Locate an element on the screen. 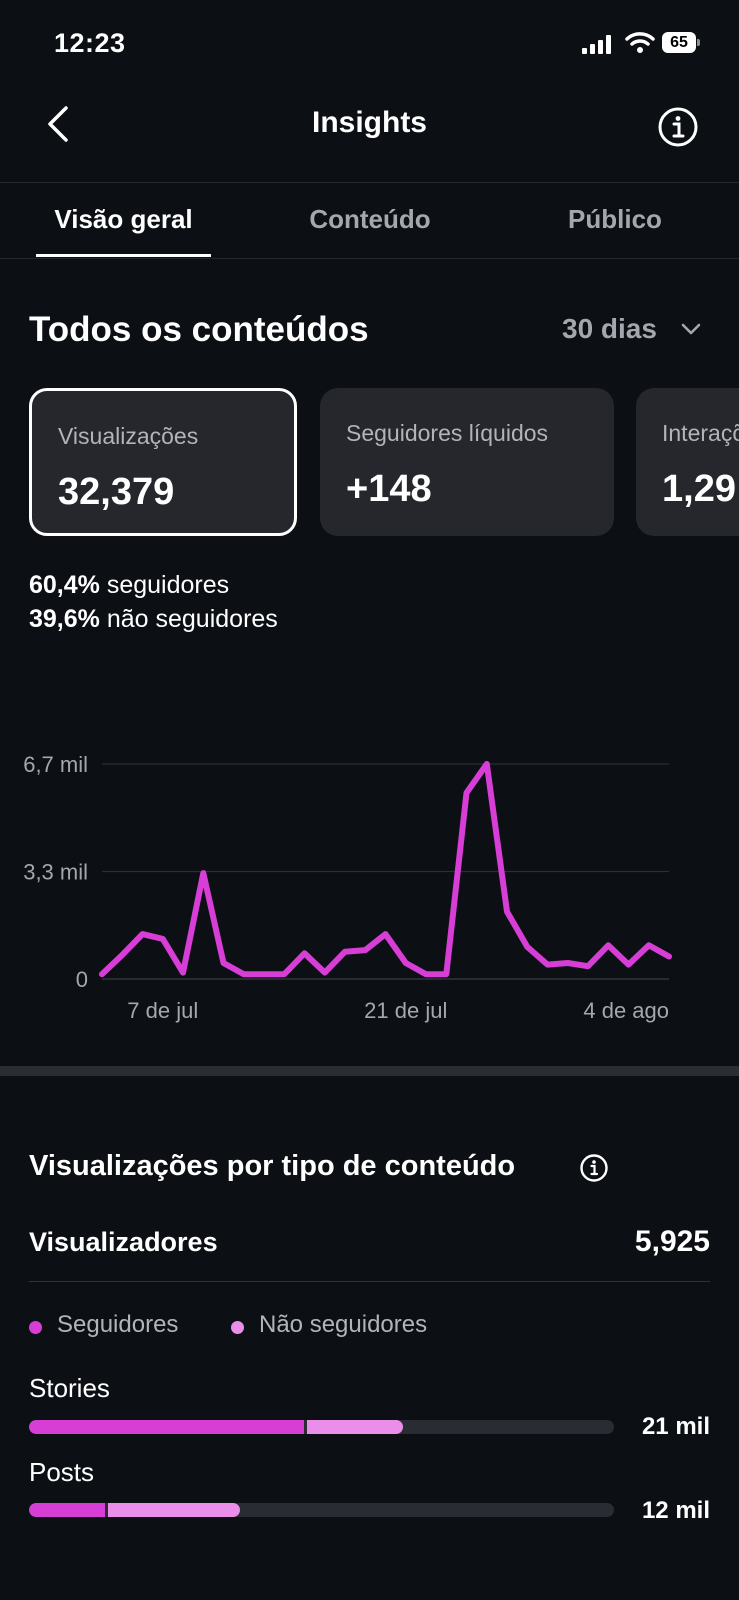 The width and height of the screenshot is (739, 1600). followers-pct: 60,4% is located at coordinates (64, 585).